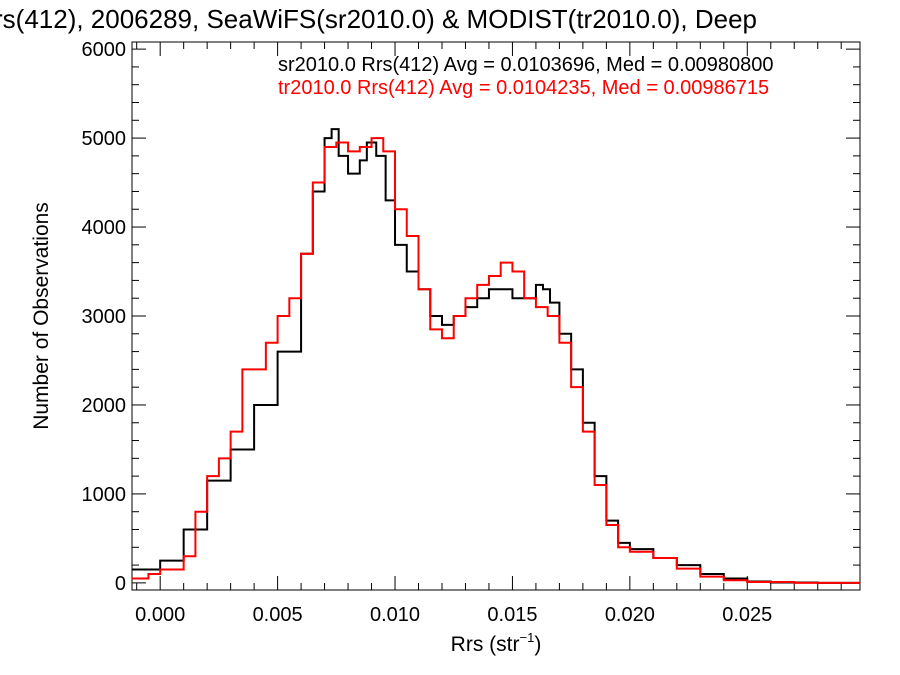 This screenshot has width=900, height=675. I want to click on y-tick-label: 1000, so click(104, 495).